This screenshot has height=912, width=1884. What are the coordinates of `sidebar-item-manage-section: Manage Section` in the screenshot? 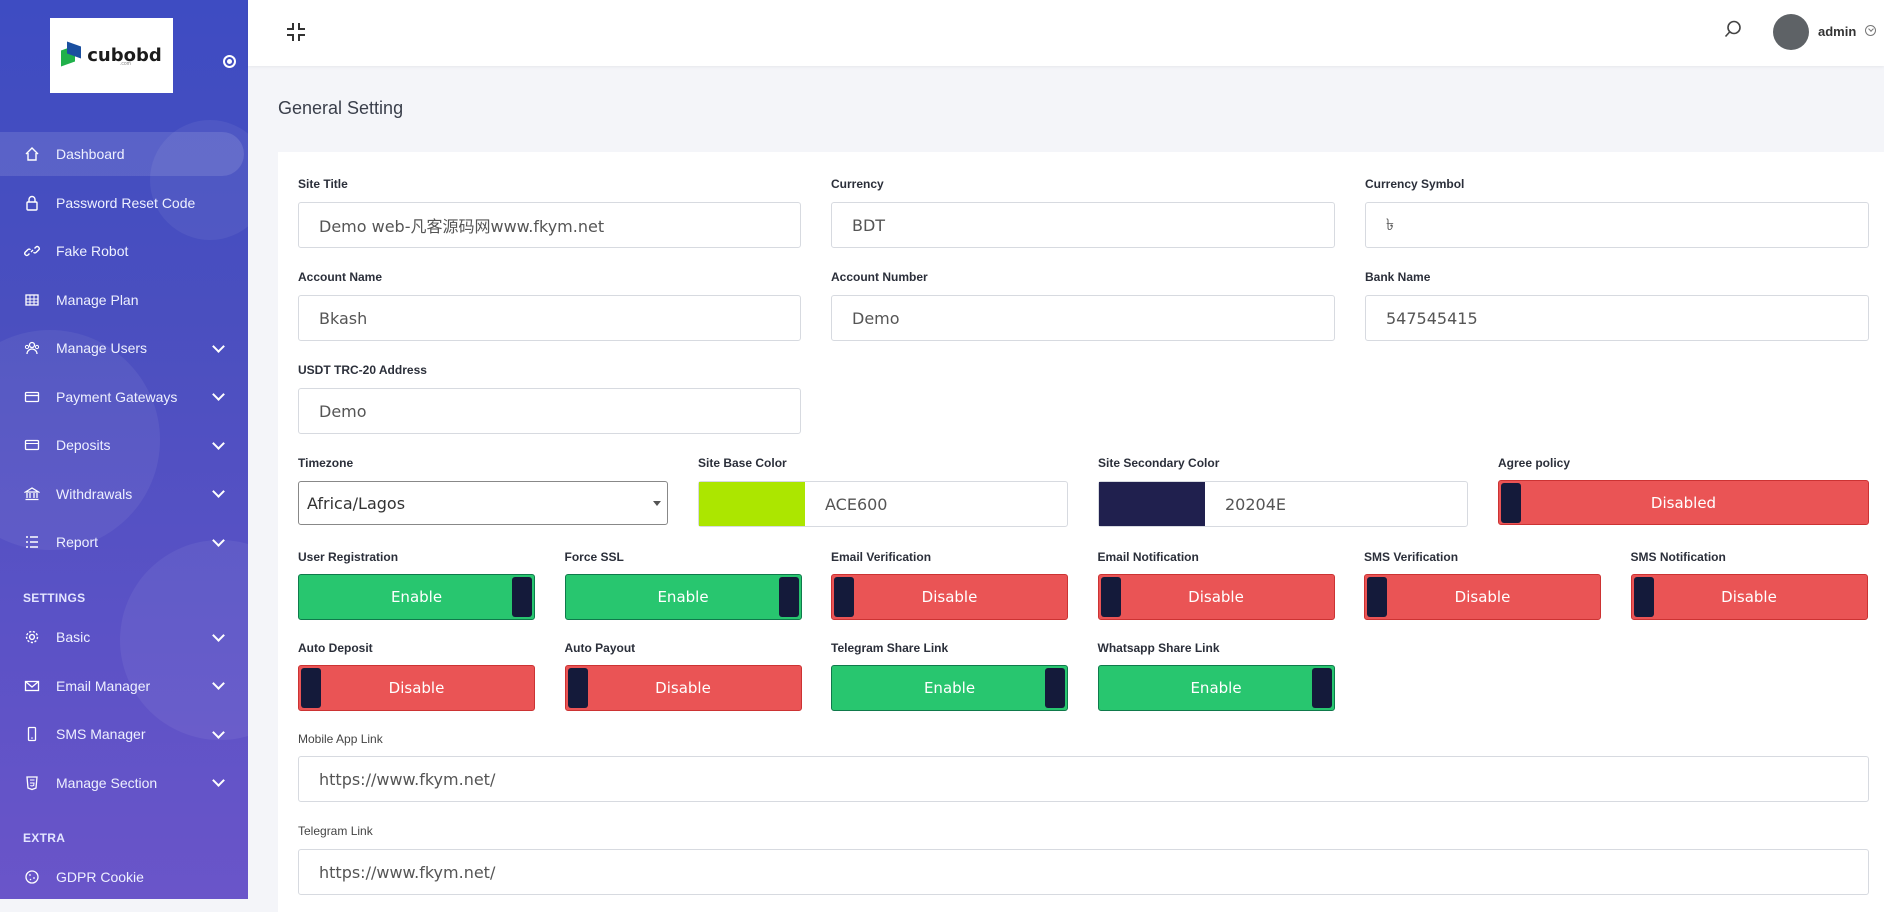 It's located at (122, 783).